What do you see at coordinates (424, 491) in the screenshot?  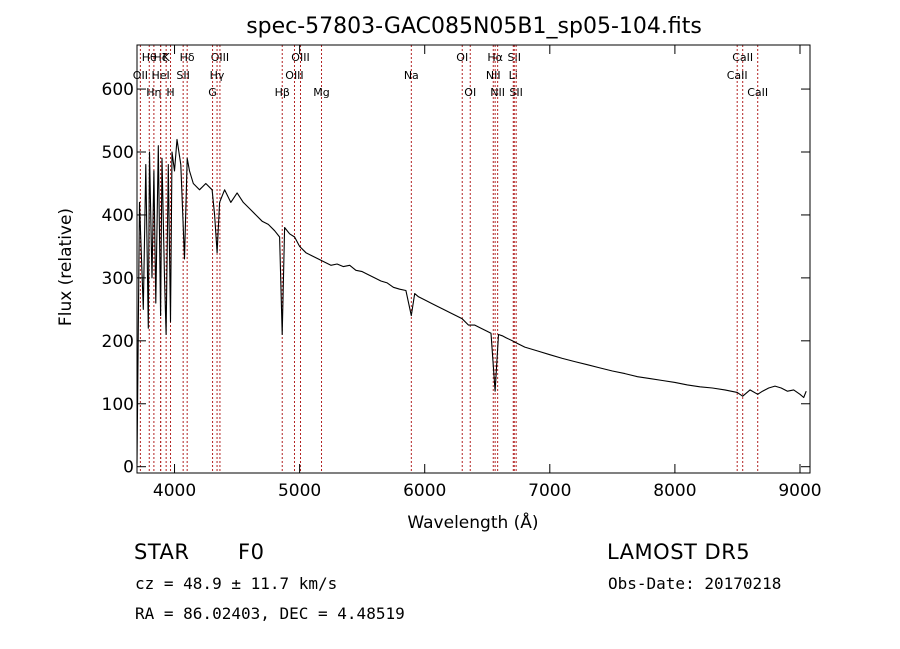 I see `x-tick-label-2: 6000` at bounding box center [424, 491].